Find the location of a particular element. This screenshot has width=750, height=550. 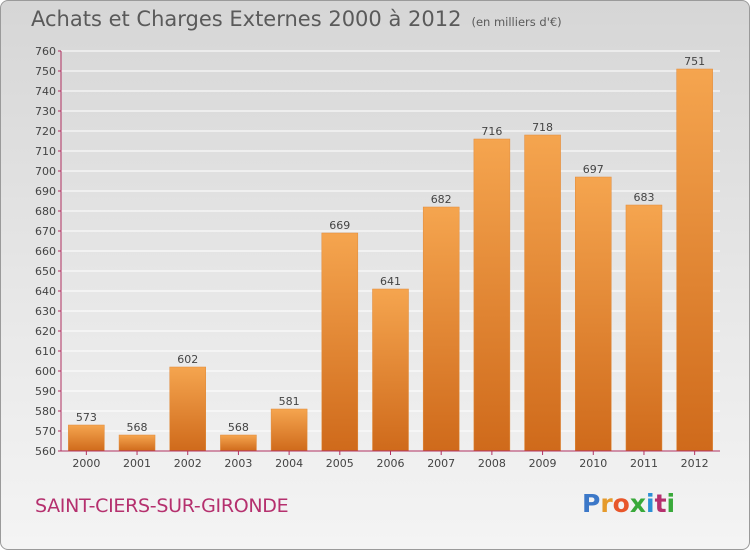

x-tick-label: 2008 is located at coordinates (492, 463).